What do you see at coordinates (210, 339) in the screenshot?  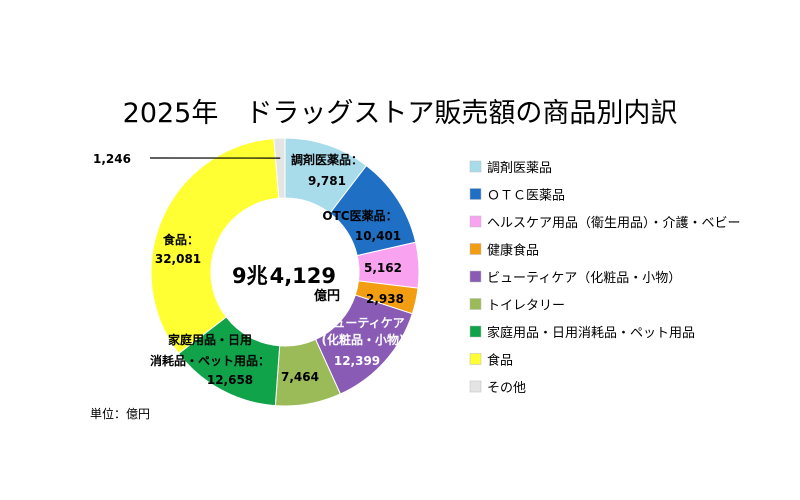 I see `slice-label-6: 家庭用品・日用` at bounding box center [210, 339].